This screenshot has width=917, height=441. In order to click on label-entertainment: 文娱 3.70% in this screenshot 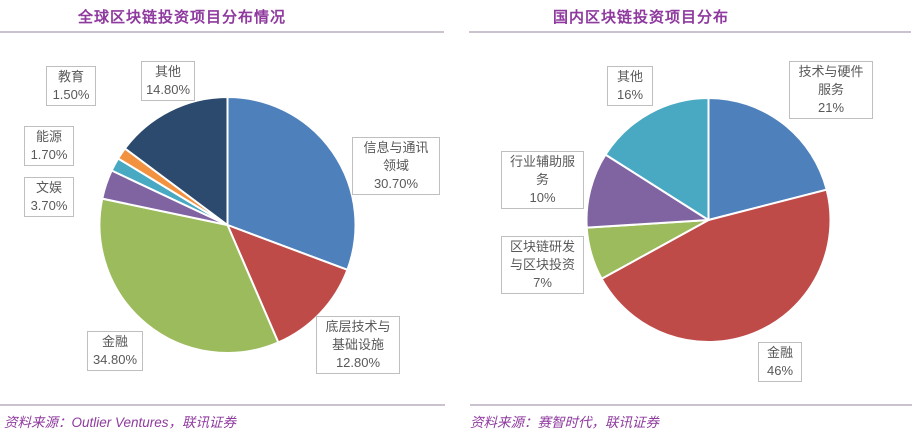, I will do `click(49, 197)`.